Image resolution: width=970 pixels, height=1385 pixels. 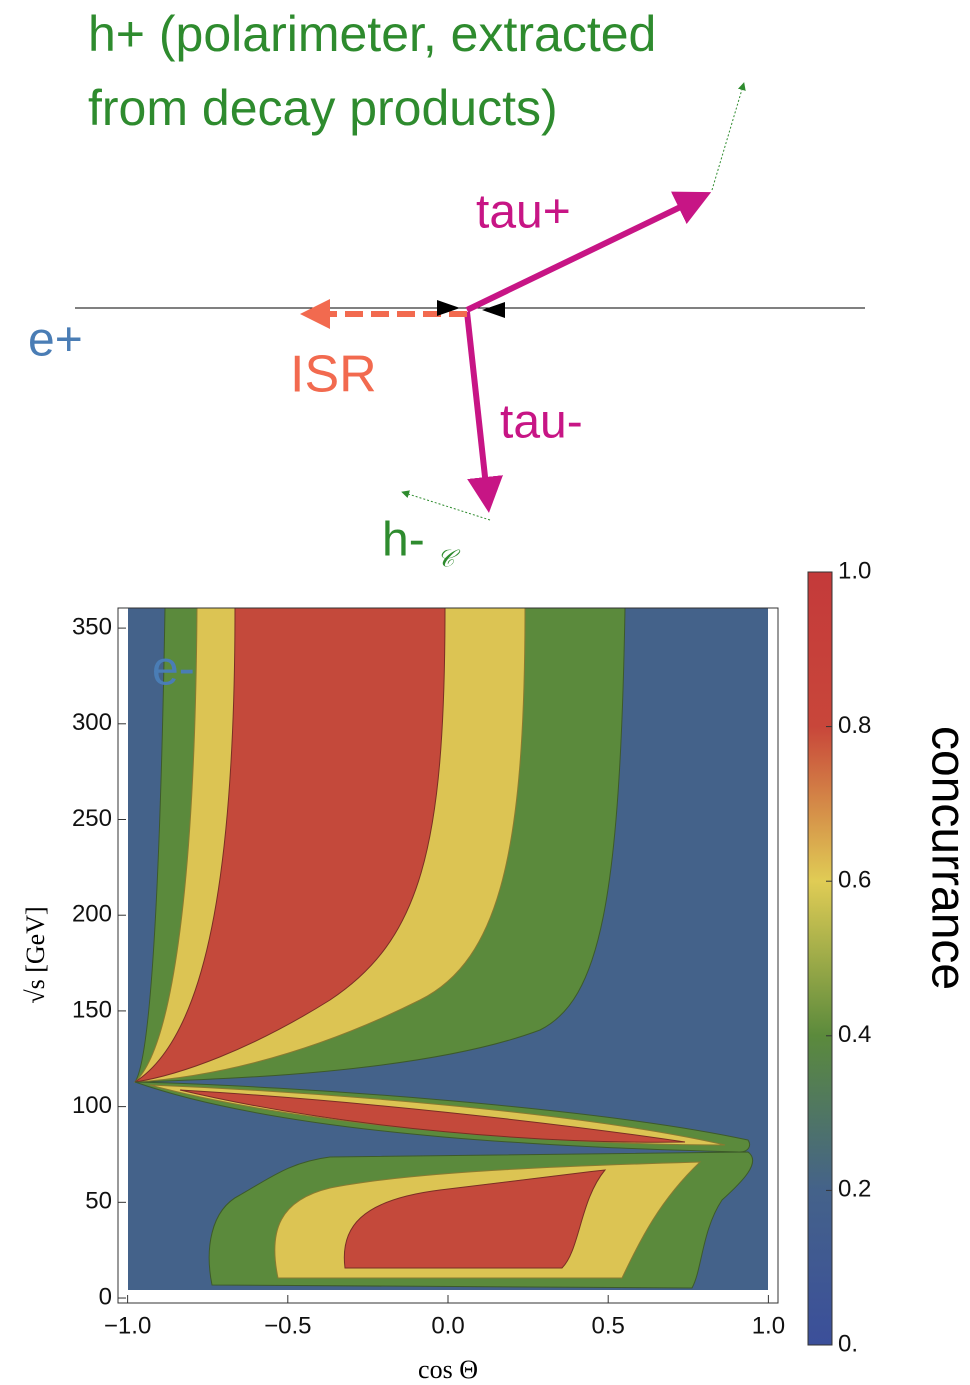 I want to click on y-axis-label: √s [GeV], so click(x=35, y=954).